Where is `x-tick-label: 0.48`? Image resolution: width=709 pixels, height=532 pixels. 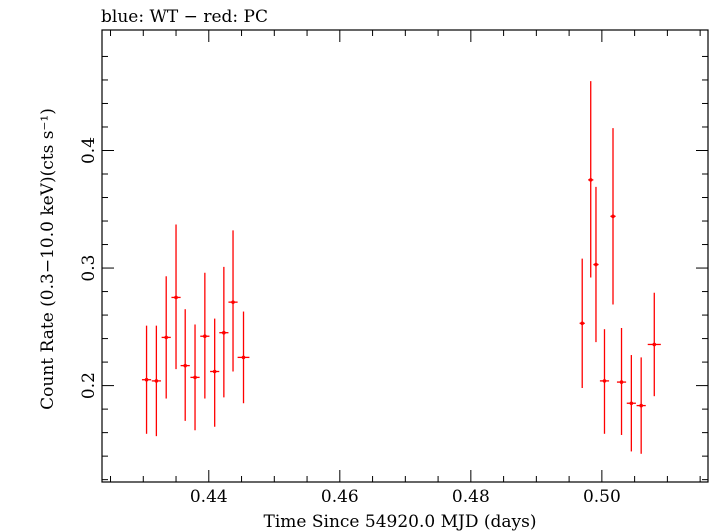 x-tick-label: 0.48 is located at coordinates (471, 497).